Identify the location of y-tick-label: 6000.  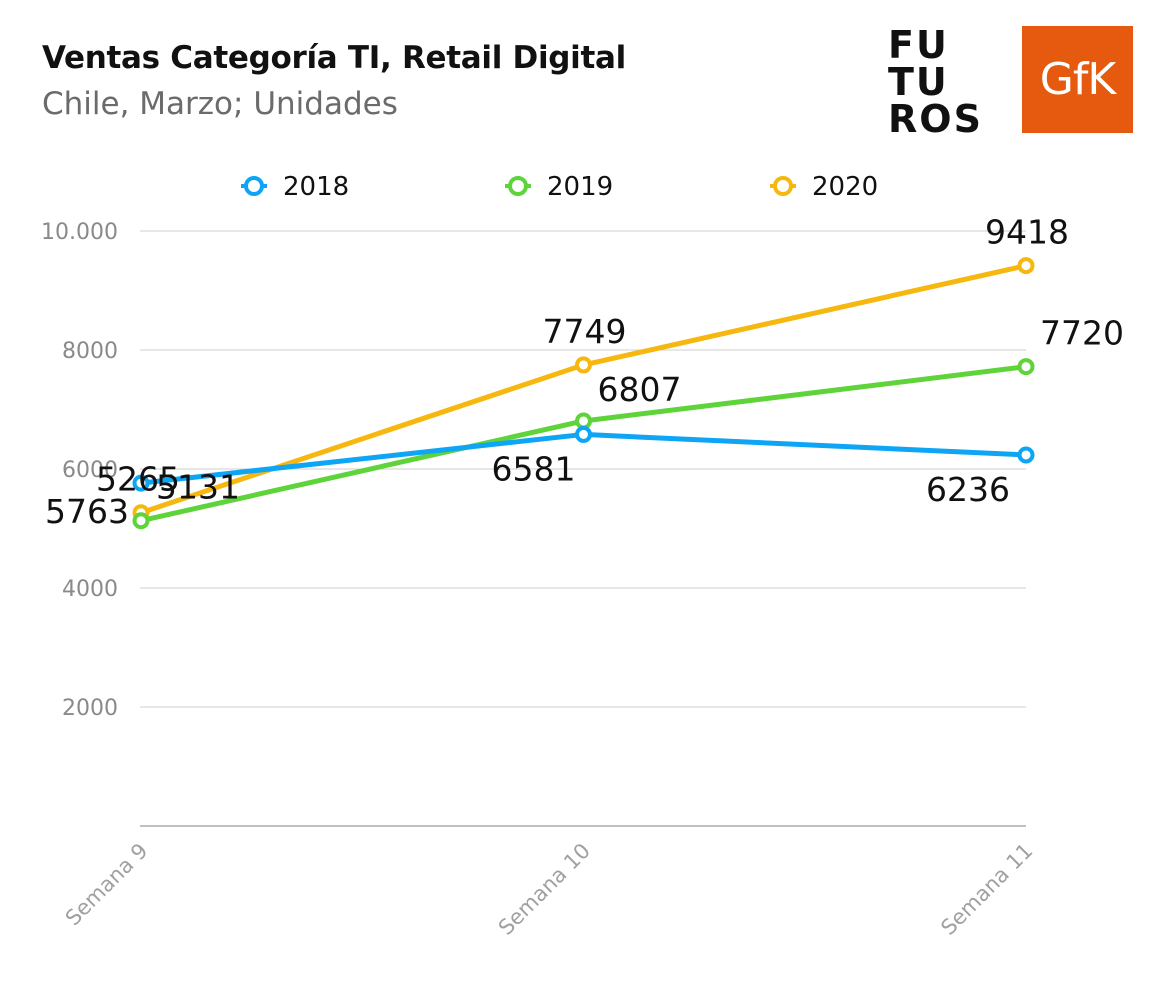
(90, 470).